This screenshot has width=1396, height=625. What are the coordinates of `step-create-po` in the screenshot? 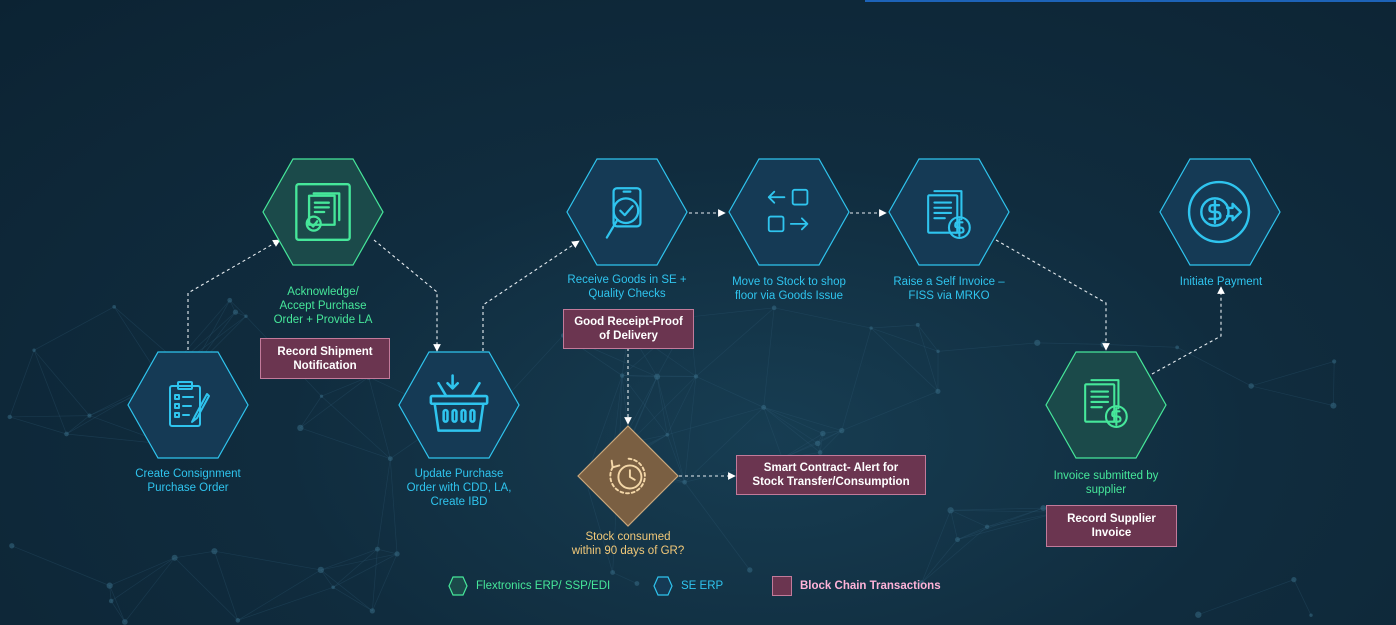 It's located at (188, 405).